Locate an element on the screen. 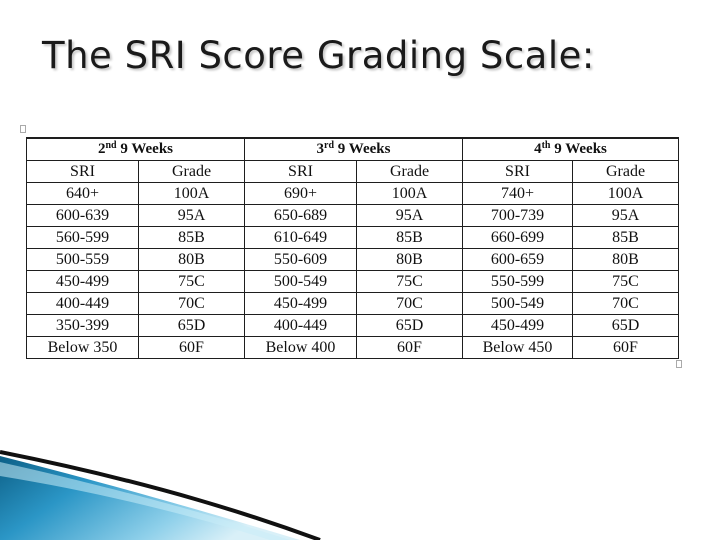  table-cell: 500-559 is located at coordinates (82, 259).